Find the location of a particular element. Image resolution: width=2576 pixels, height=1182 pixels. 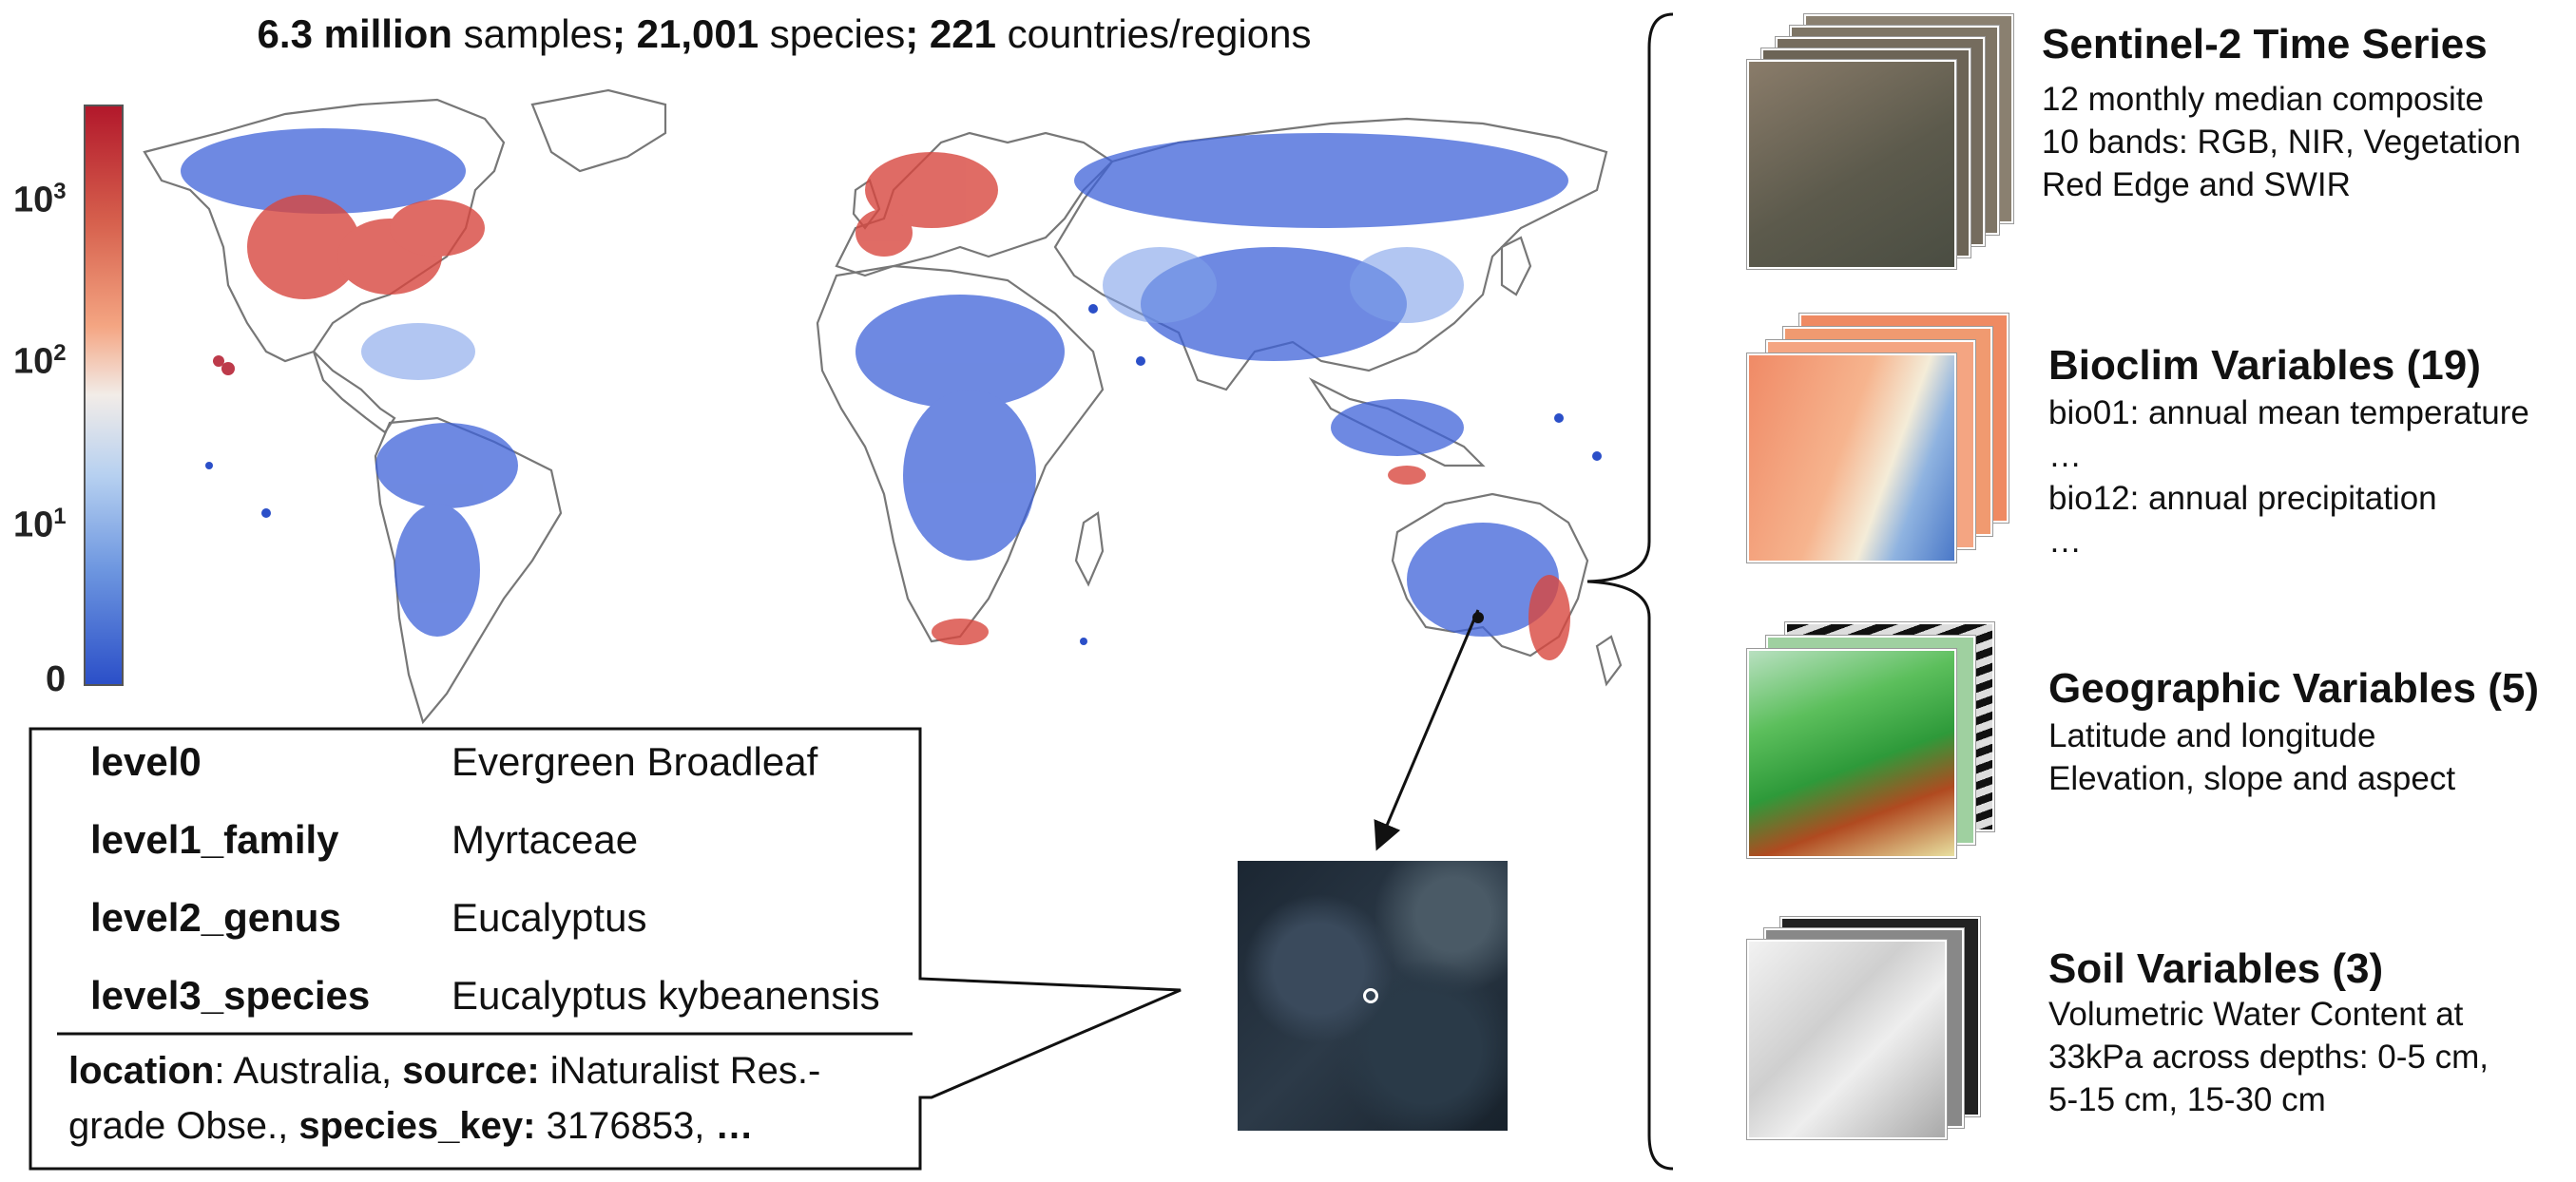

source-value: iNaturalist Res.- is located at coordinates (680, 1071).